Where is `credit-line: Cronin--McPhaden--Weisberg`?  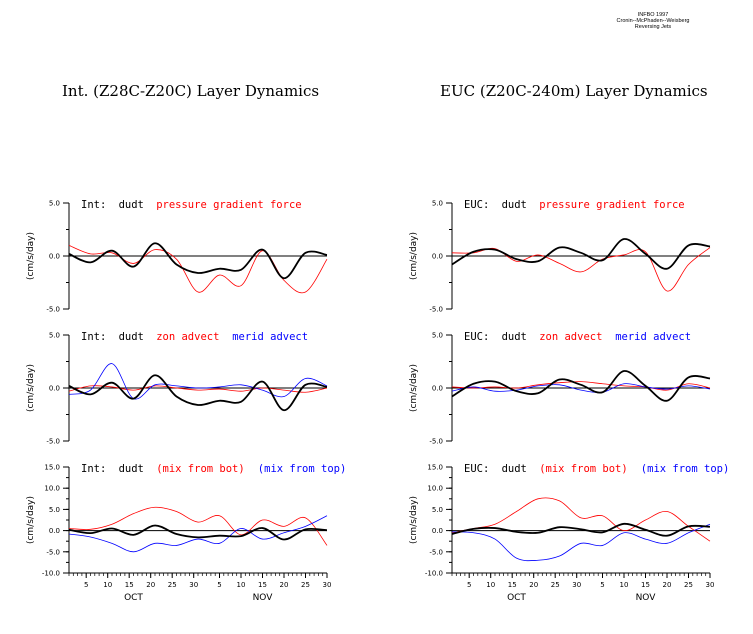 credit-line: Cronin--McPhaden--Weisberg is located at coordinates (653, 21).